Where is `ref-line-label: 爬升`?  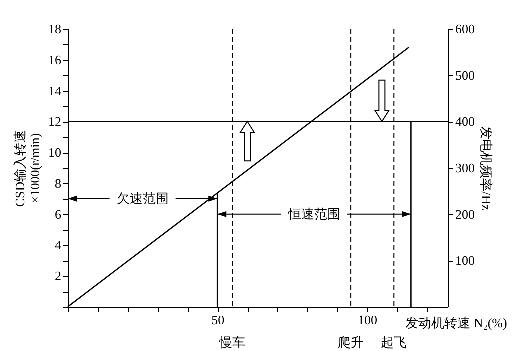
ref-line-label: 爬升 is located at coordinates (351, 342).